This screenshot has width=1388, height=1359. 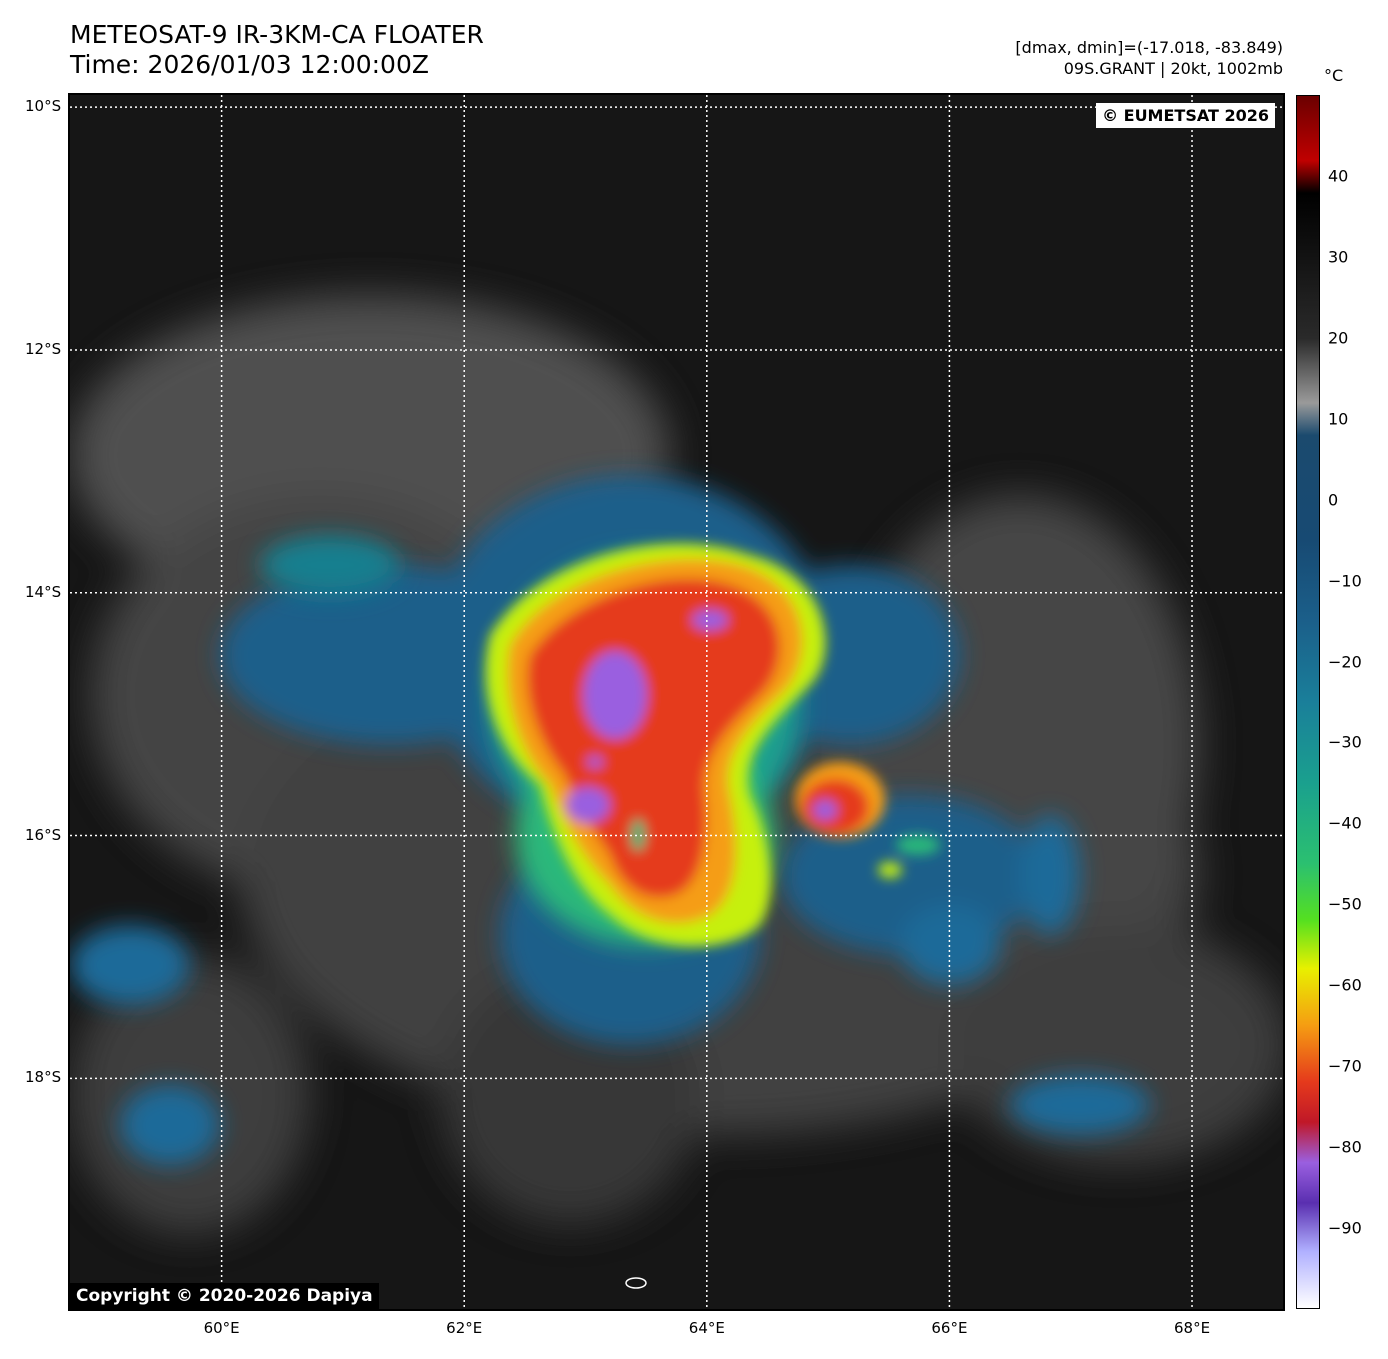 I want to click on lat-label-2: 14°S, so click(x=43, y=591).